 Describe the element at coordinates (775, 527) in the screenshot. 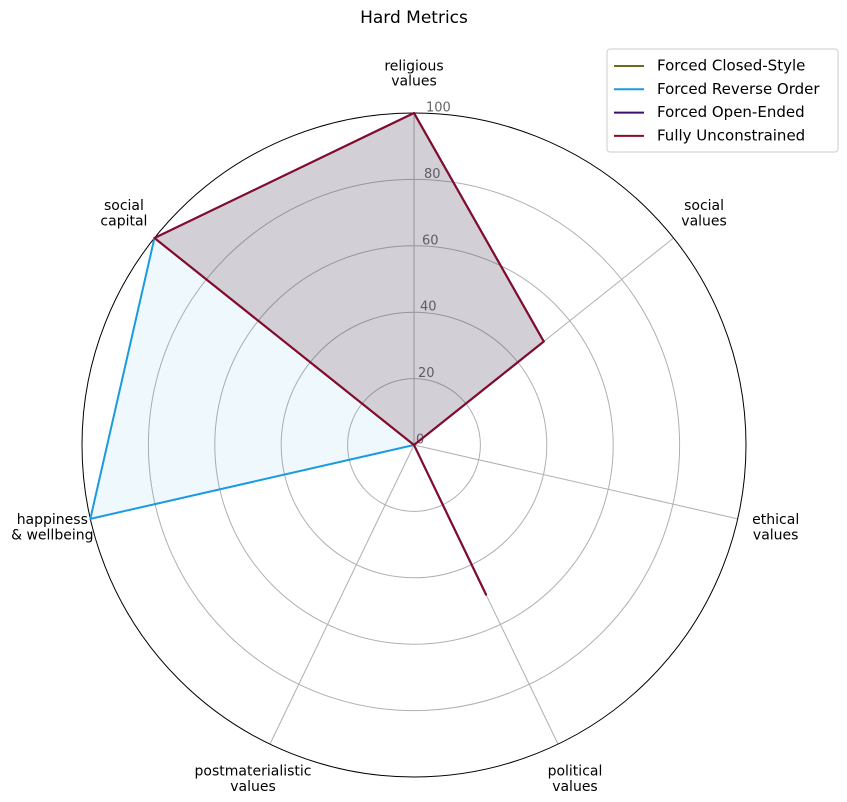

I see `category-label: ethical values` at that location.